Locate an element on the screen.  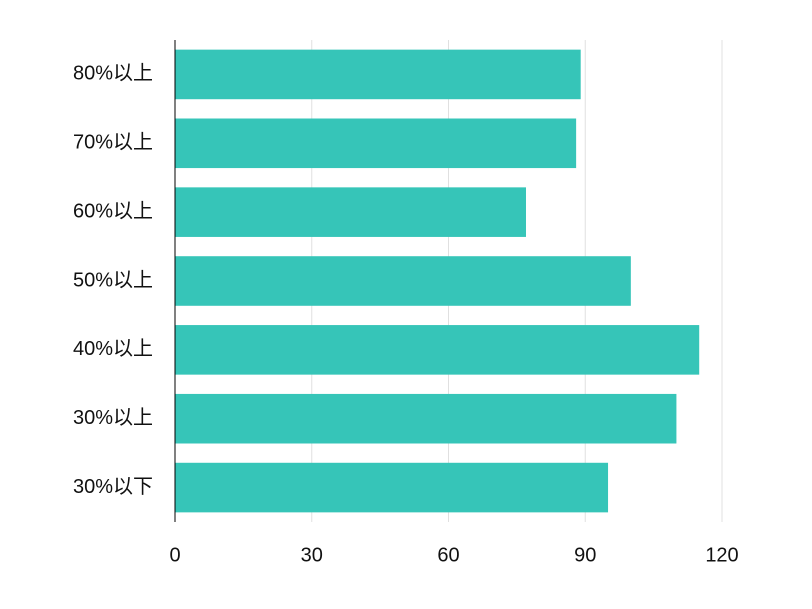
y-tick-label: 80%以上 is located at coordinates (113, 73).